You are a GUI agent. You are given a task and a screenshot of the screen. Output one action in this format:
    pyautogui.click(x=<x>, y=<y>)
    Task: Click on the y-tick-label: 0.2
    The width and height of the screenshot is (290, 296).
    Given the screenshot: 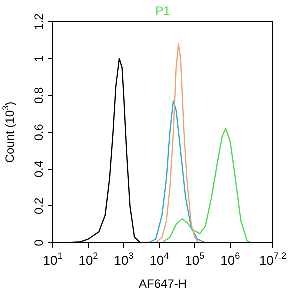 What is the action you would take?
    pyautogui.click(x=39, y=206)
    